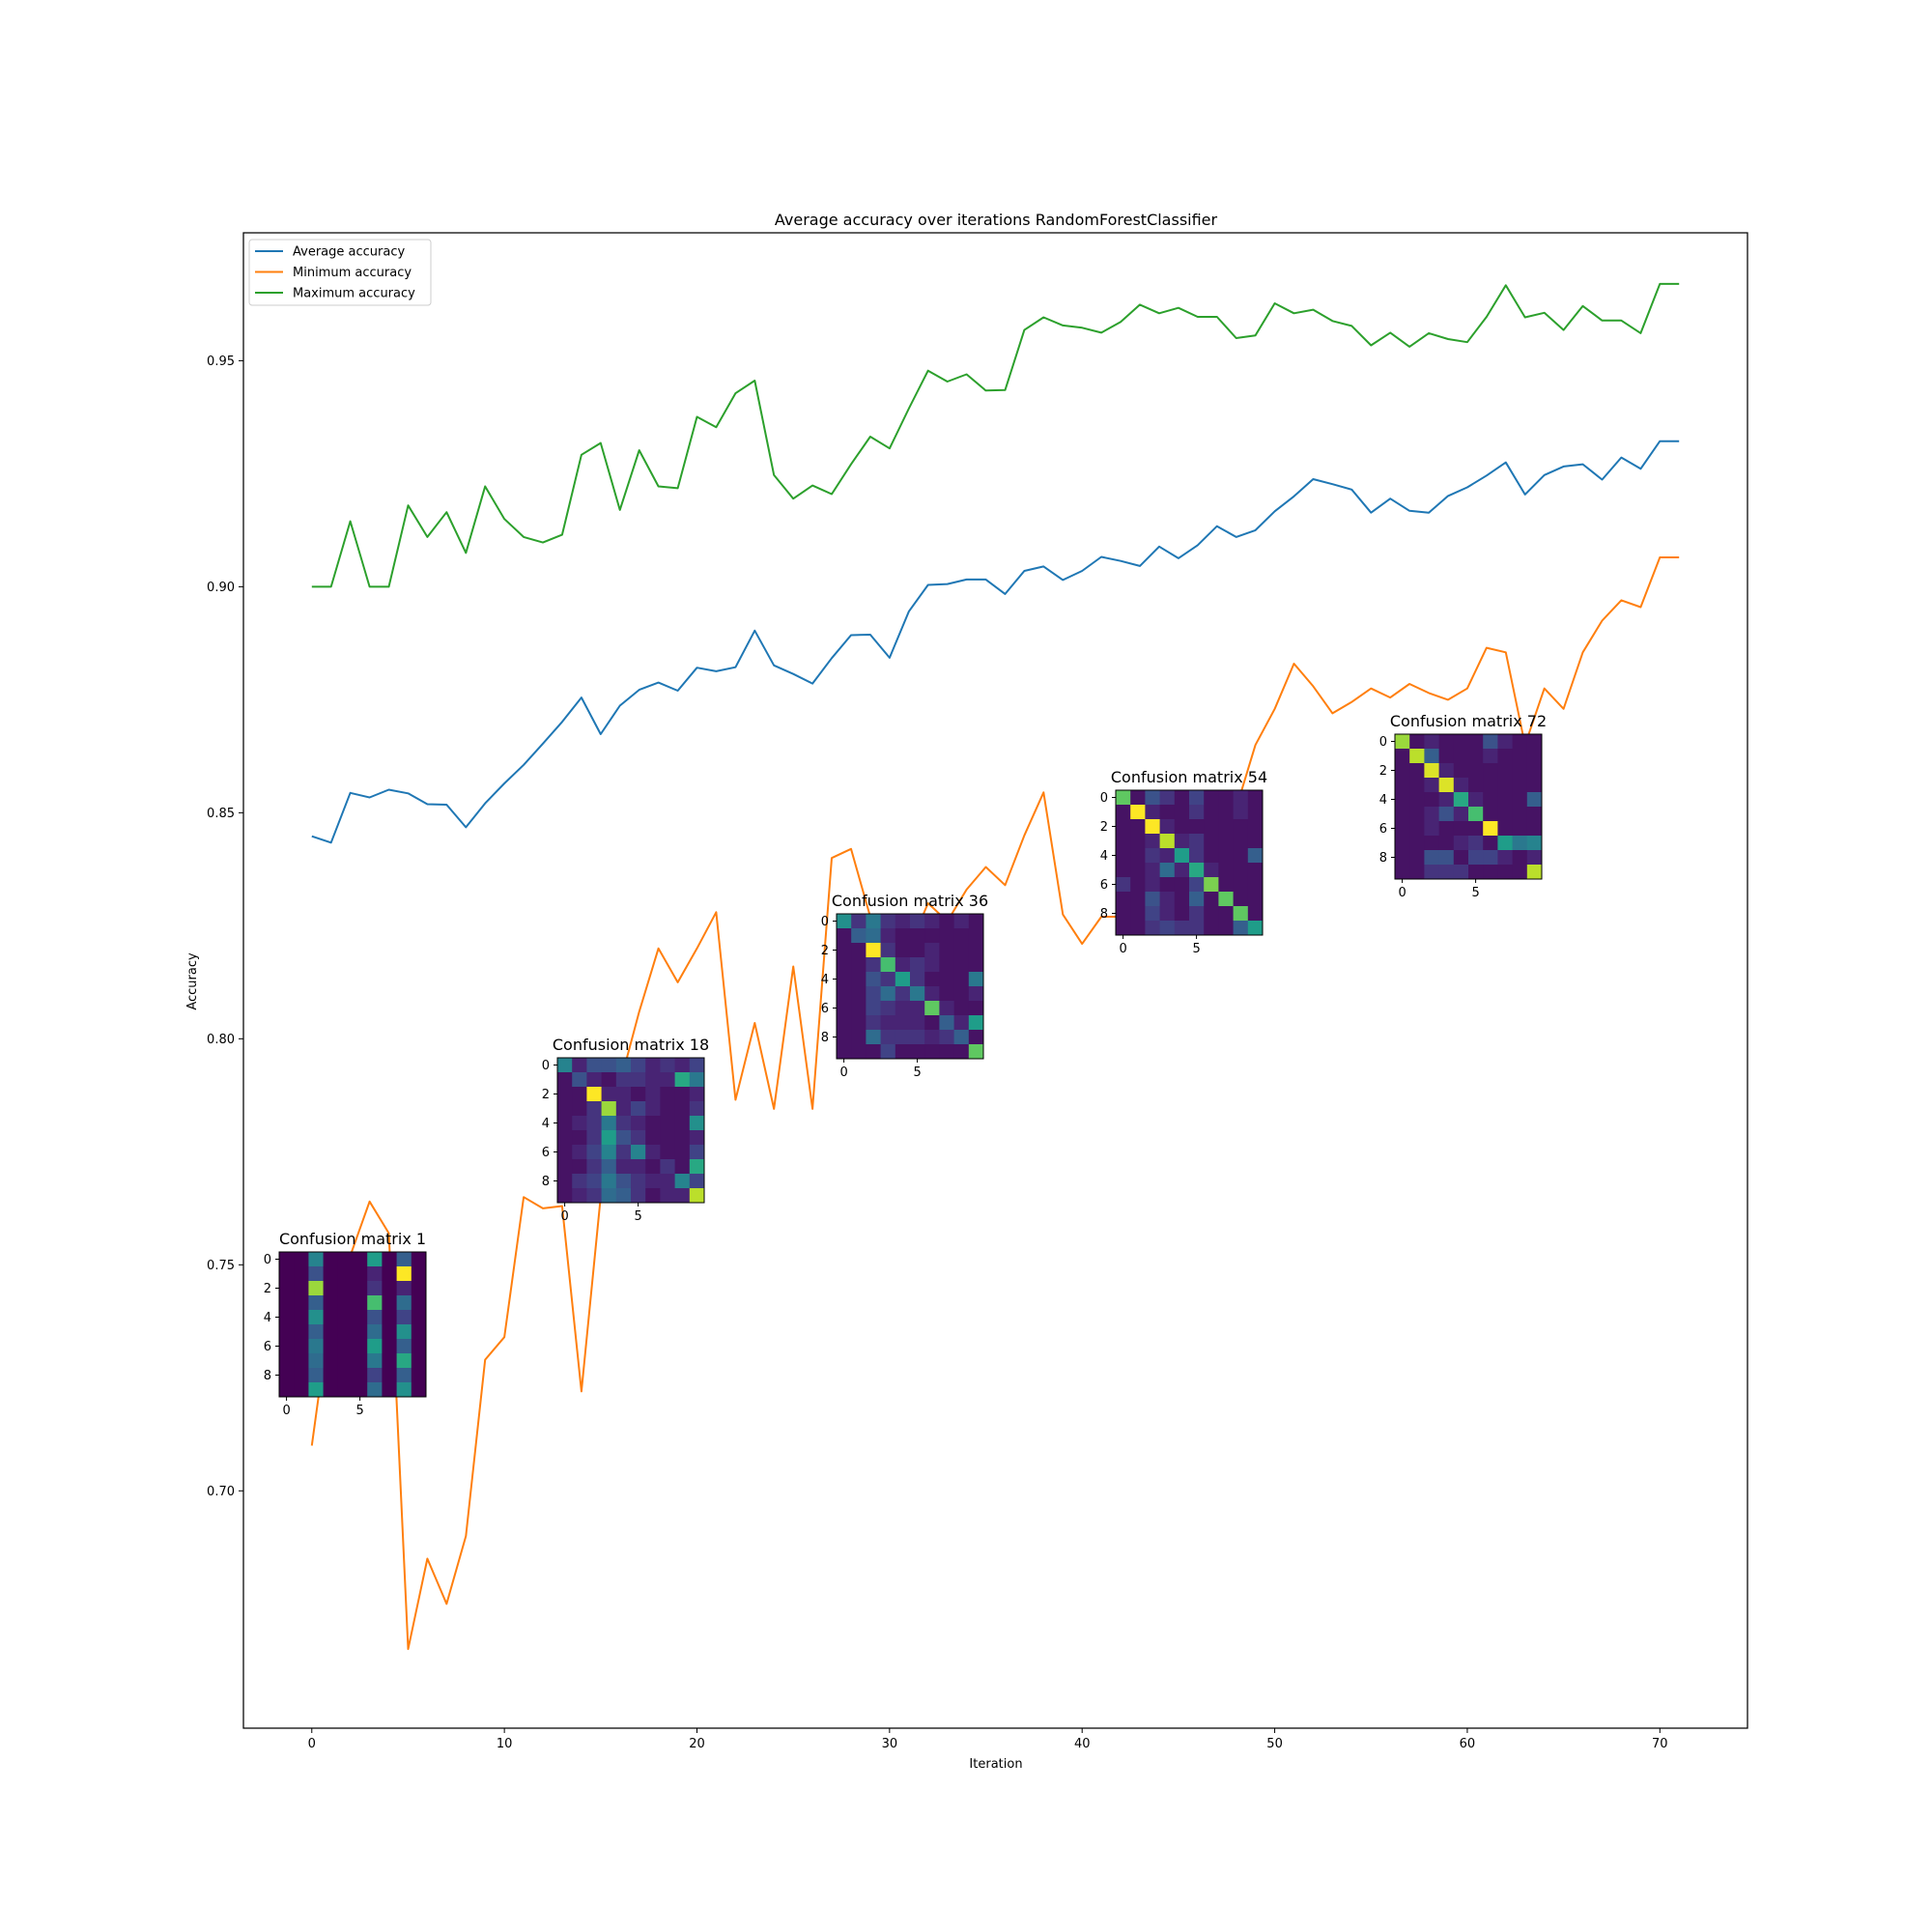  What do you see at coordinates (1660, 1744) in the screenshot?
I see `x-tick-label: 70` at bounding box center [1660, 1744].